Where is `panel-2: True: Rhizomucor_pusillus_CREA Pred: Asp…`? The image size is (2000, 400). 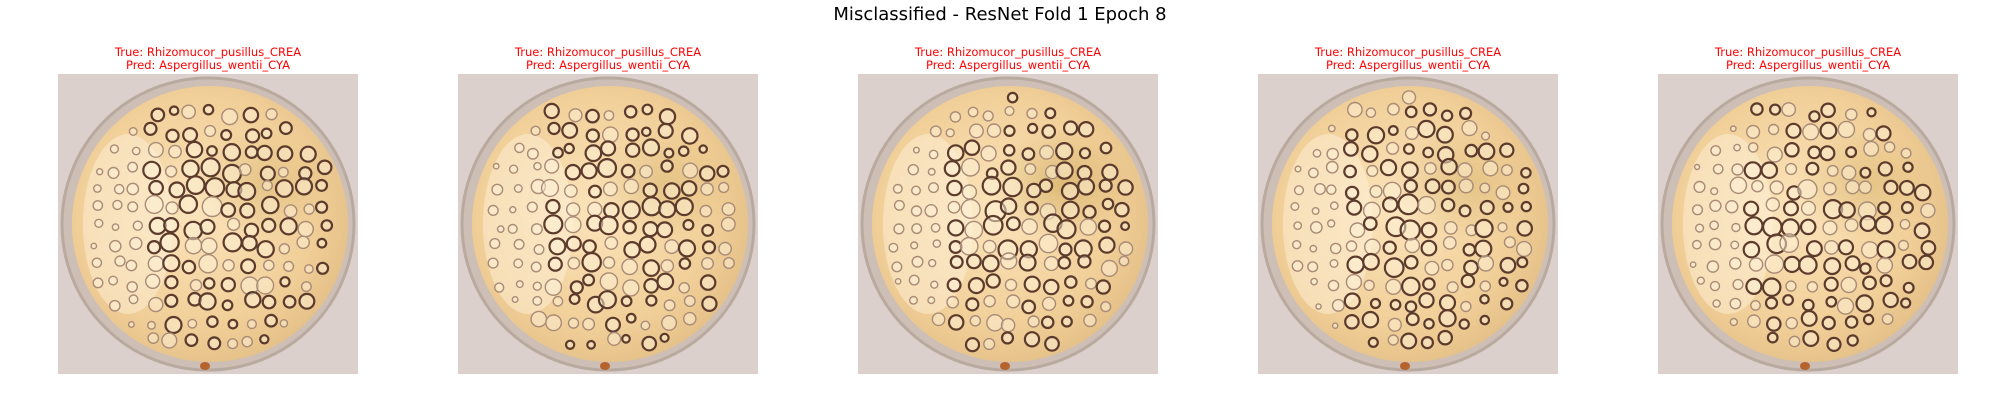 panel-2: True: Rhizomucor_pusillus_CREA Pred: Asp… is located at coordinates (608, 210).